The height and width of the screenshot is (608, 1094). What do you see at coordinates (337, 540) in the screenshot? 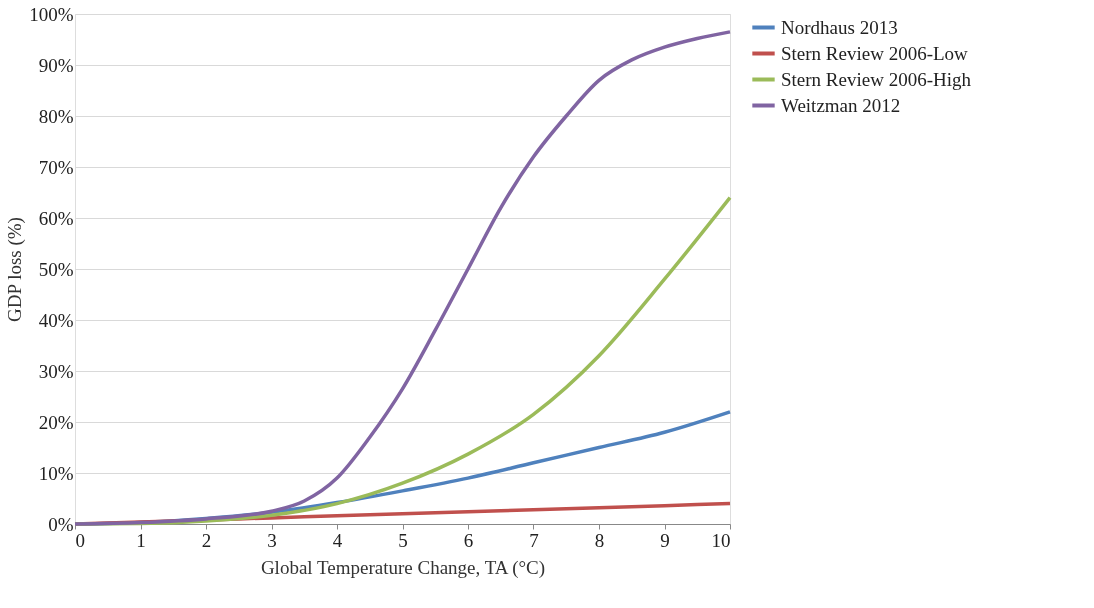
I see `x-tick-label: 4` at bounding box center [337, 540].